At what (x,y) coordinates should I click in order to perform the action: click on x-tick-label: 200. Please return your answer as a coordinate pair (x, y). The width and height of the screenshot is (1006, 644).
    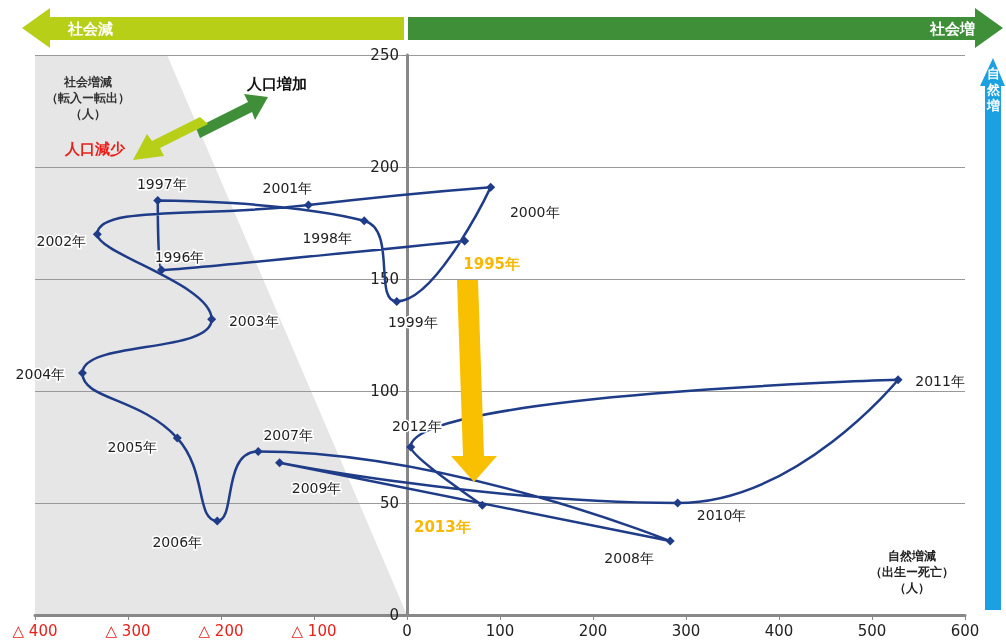
    Looking at the image, I should click on (593, 630).